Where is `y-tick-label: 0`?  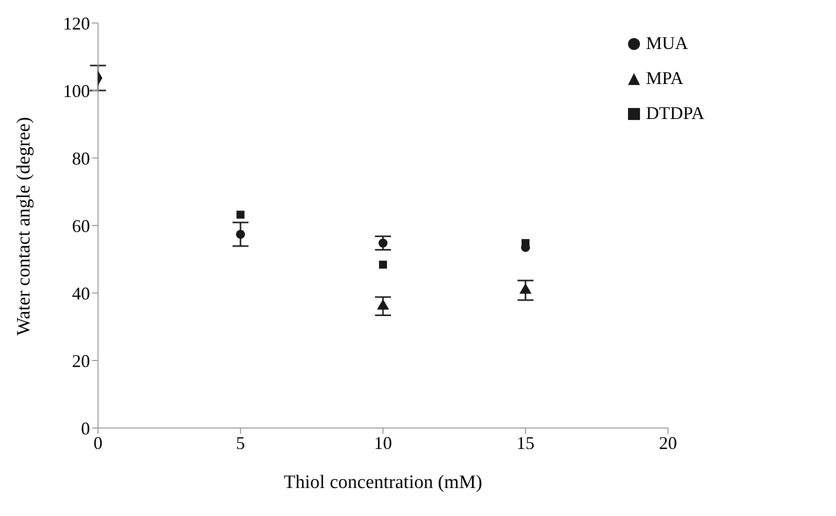 y-tick-label: 0 is located at coordinates (85, 428).